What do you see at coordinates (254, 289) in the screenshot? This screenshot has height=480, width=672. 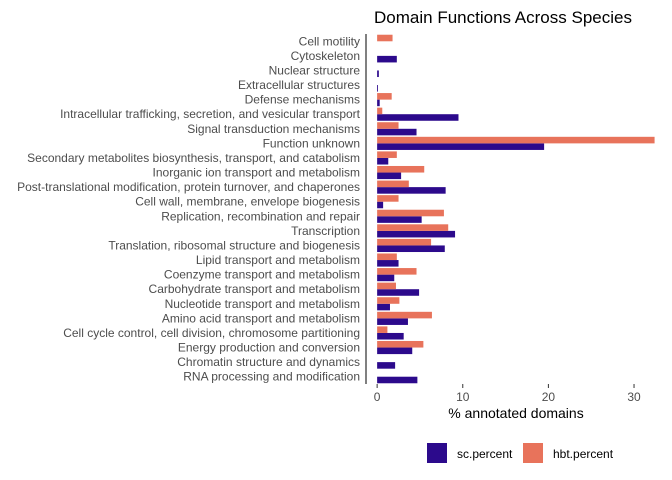 I see `category-label: Carbohydrate transport and metabolism` at bounding box center [254, 289].